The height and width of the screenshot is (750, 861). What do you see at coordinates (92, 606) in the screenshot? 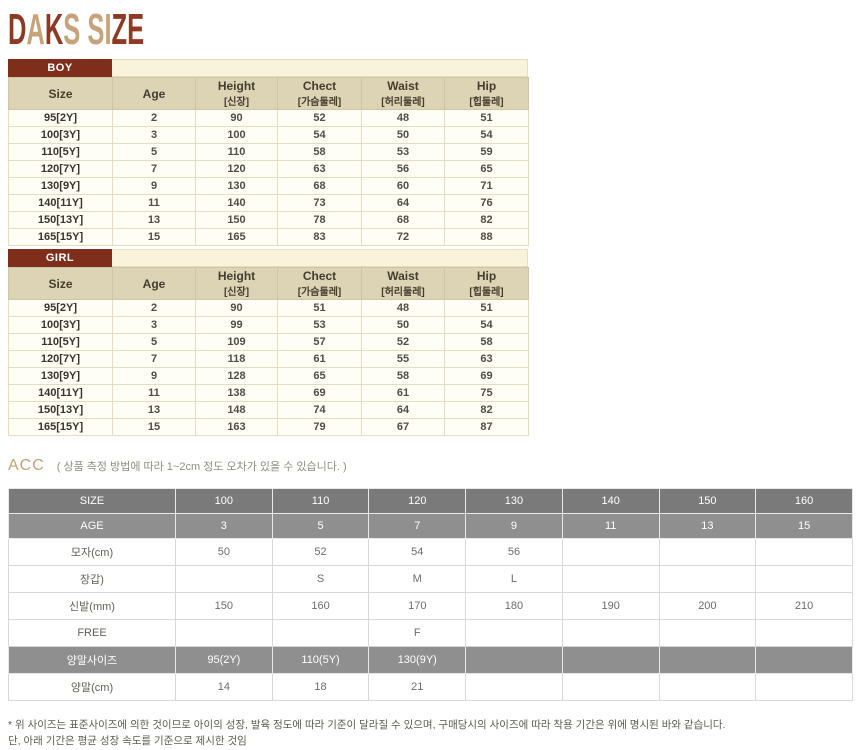
I see `acc-label-cell: 신발(mm)` at bounding box center [92, 606].